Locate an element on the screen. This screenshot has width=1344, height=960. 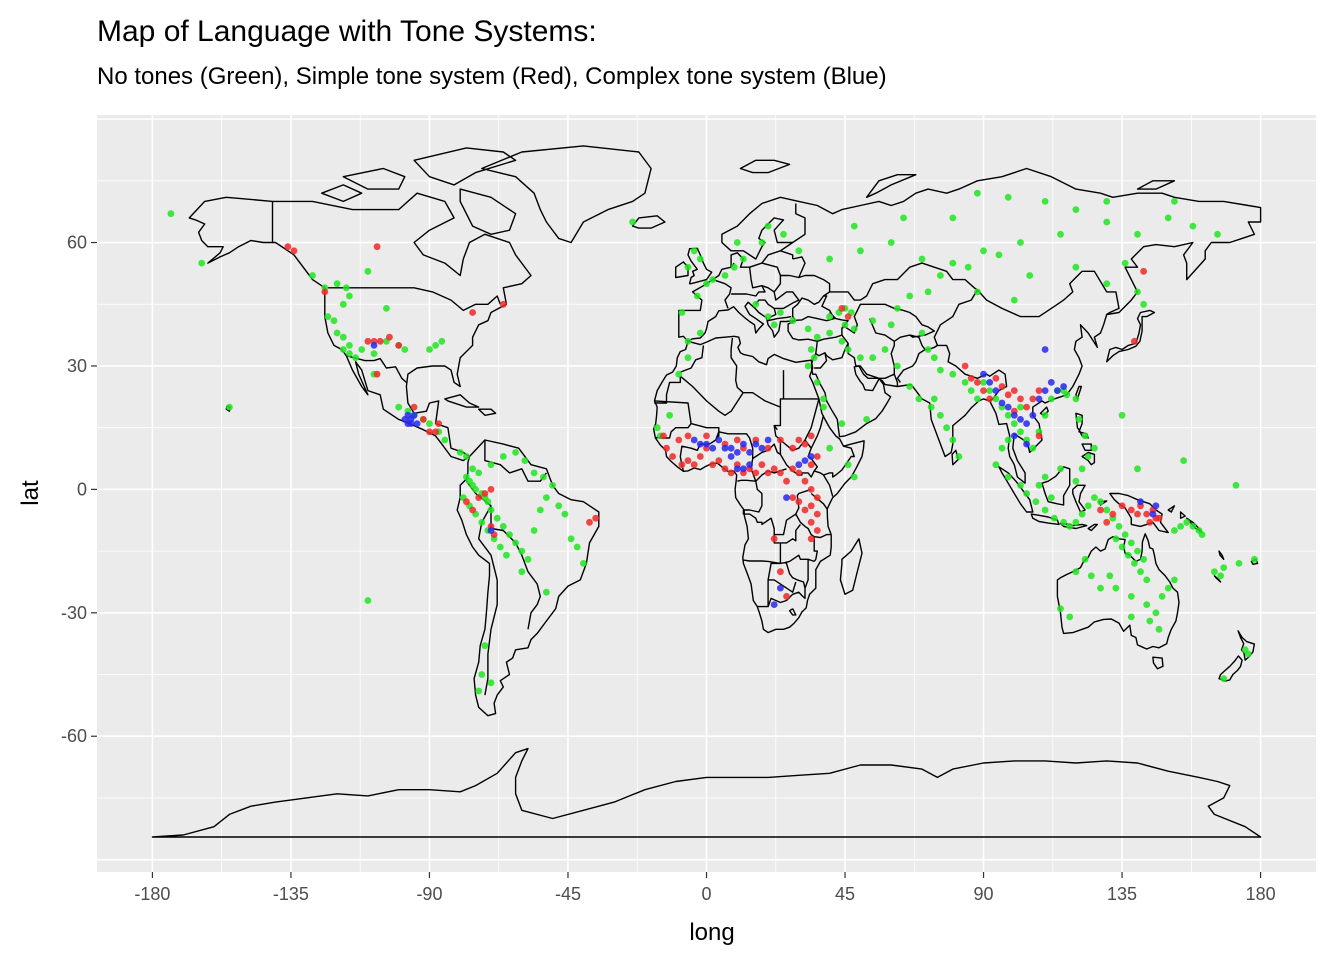
coast-japan is located at coordinates (1131, 336).